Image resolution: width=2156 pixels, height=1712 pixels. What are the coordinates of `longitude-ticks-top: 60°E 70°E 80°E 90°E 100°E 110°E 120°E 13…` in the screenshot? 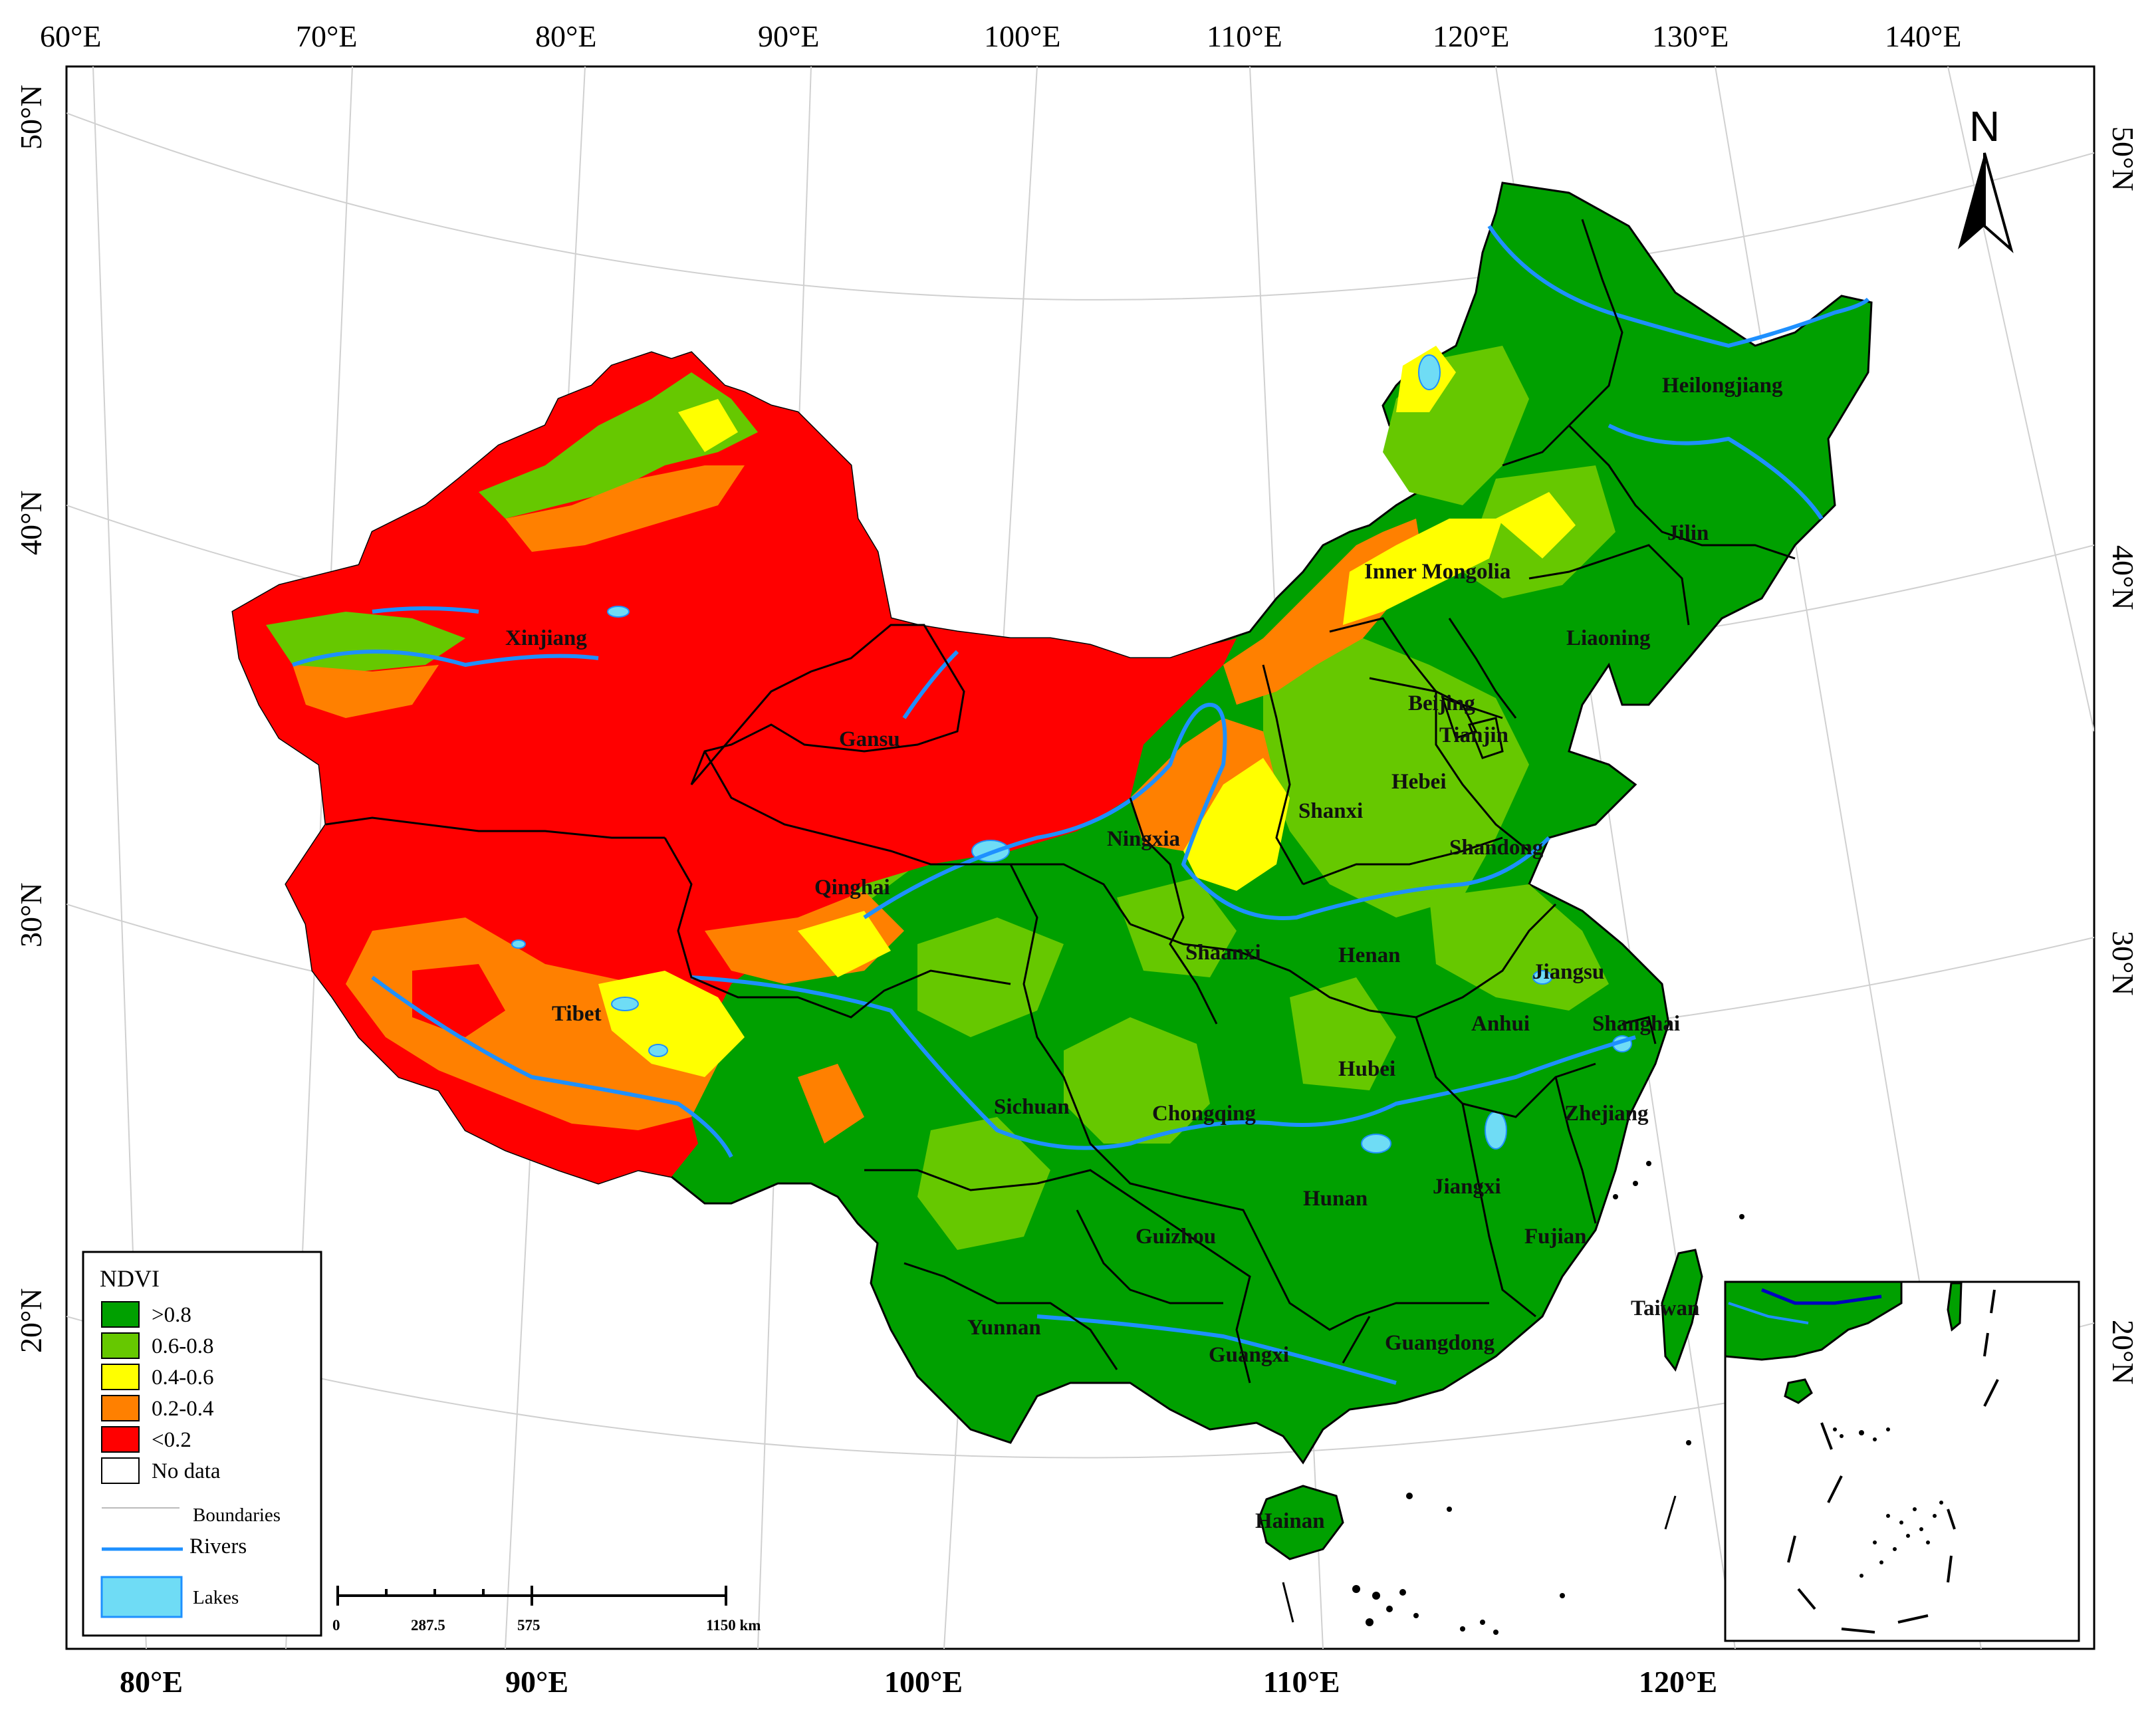 It's located at (1001, 36).